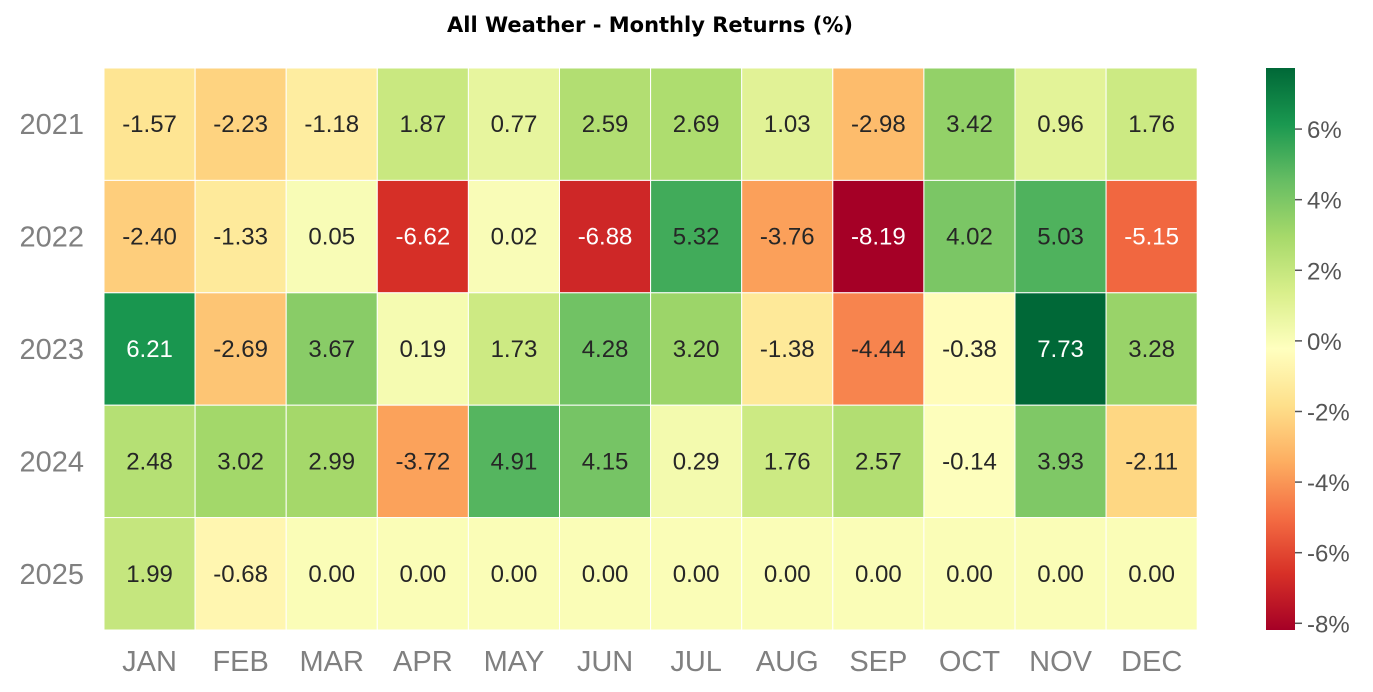  I want to click on cell-value-label: 0.02, so click(514, 237).